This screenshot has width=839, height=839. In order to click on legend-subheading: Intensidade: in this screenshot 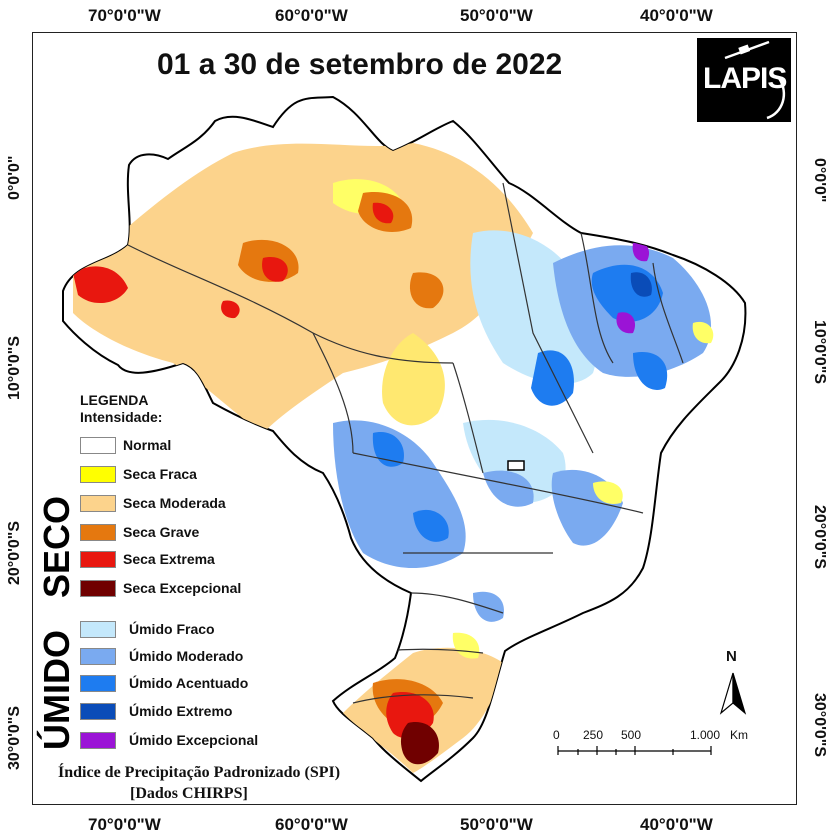, I will do `click(121, 417)`.